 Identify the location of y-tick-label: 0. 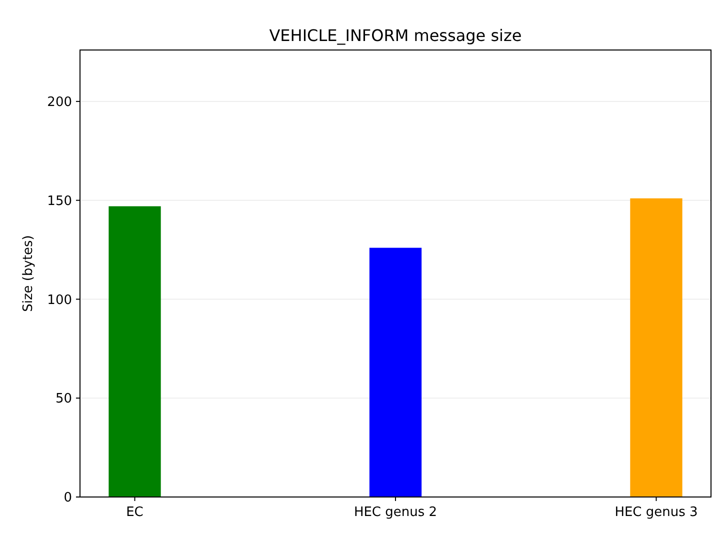
(68, 498).